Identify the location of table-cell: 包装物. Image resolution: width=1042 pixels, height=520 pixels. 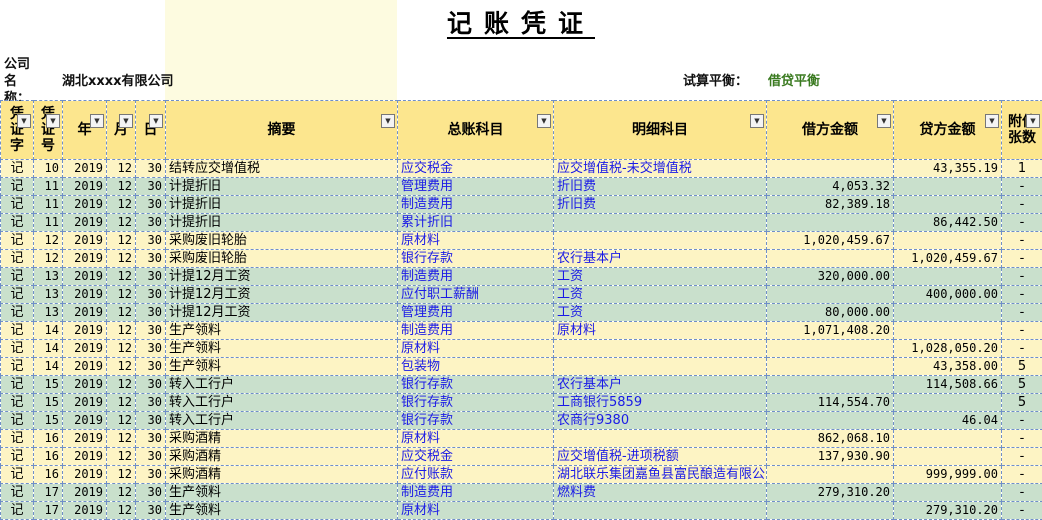
(475, 366).